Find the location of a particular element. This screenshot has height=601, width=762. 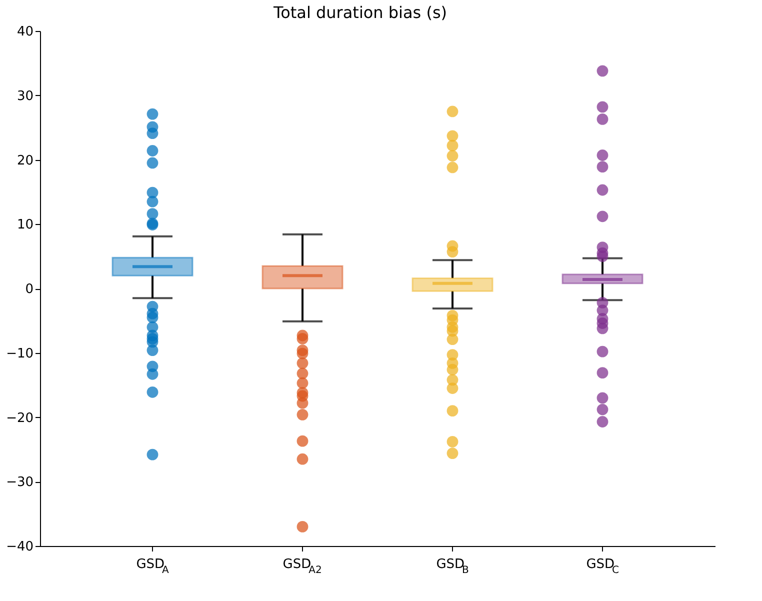

y-tick-label: 20 is located at coordinates (25, 160).